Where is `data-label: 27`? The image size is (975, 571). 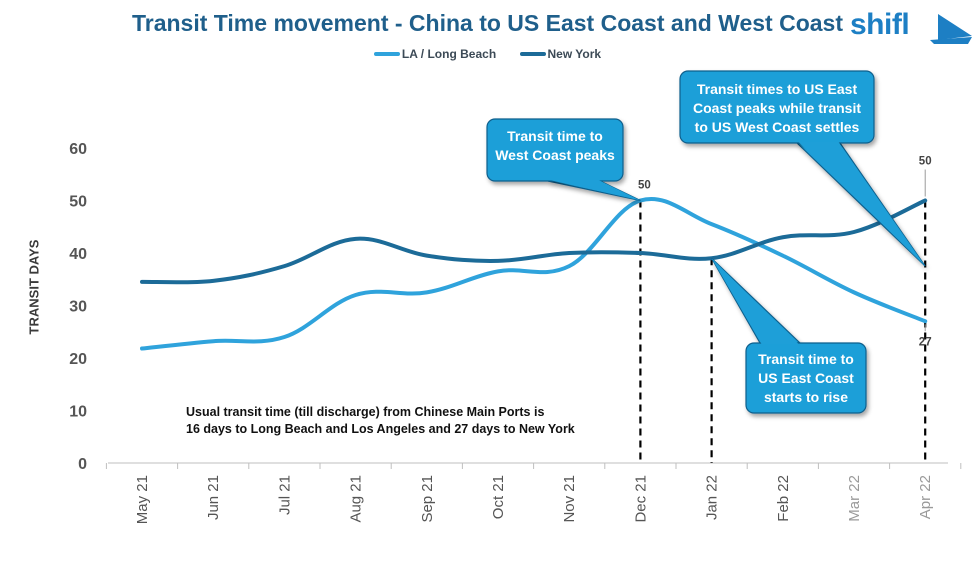
data-label: 27 is located at coordinates (925, 342).